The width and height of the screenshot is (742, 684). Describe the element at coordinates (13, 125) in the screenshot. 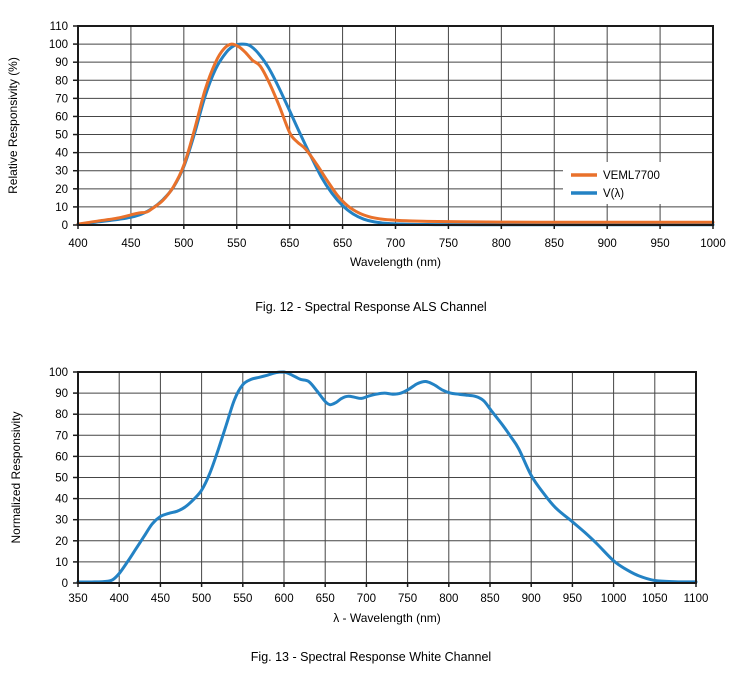

I see `y-axis-title: Relative Responsivity (%)` at that location.